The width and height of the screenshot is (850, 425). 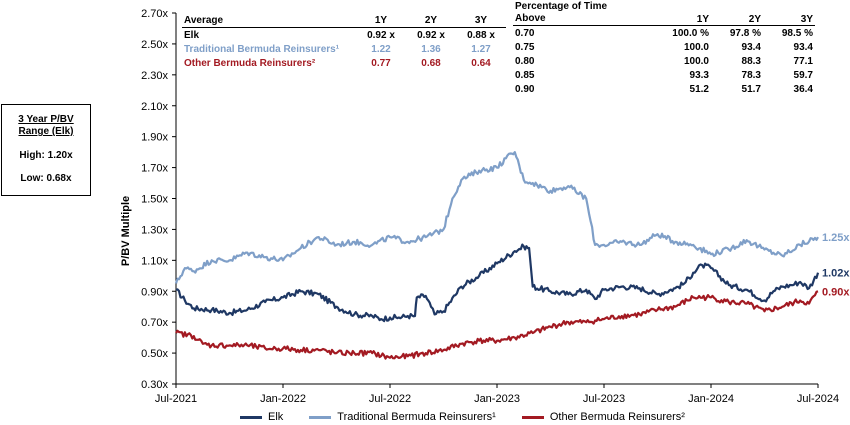 I want to click on average-row-1y: 1.22, so click(x=381, y=49).